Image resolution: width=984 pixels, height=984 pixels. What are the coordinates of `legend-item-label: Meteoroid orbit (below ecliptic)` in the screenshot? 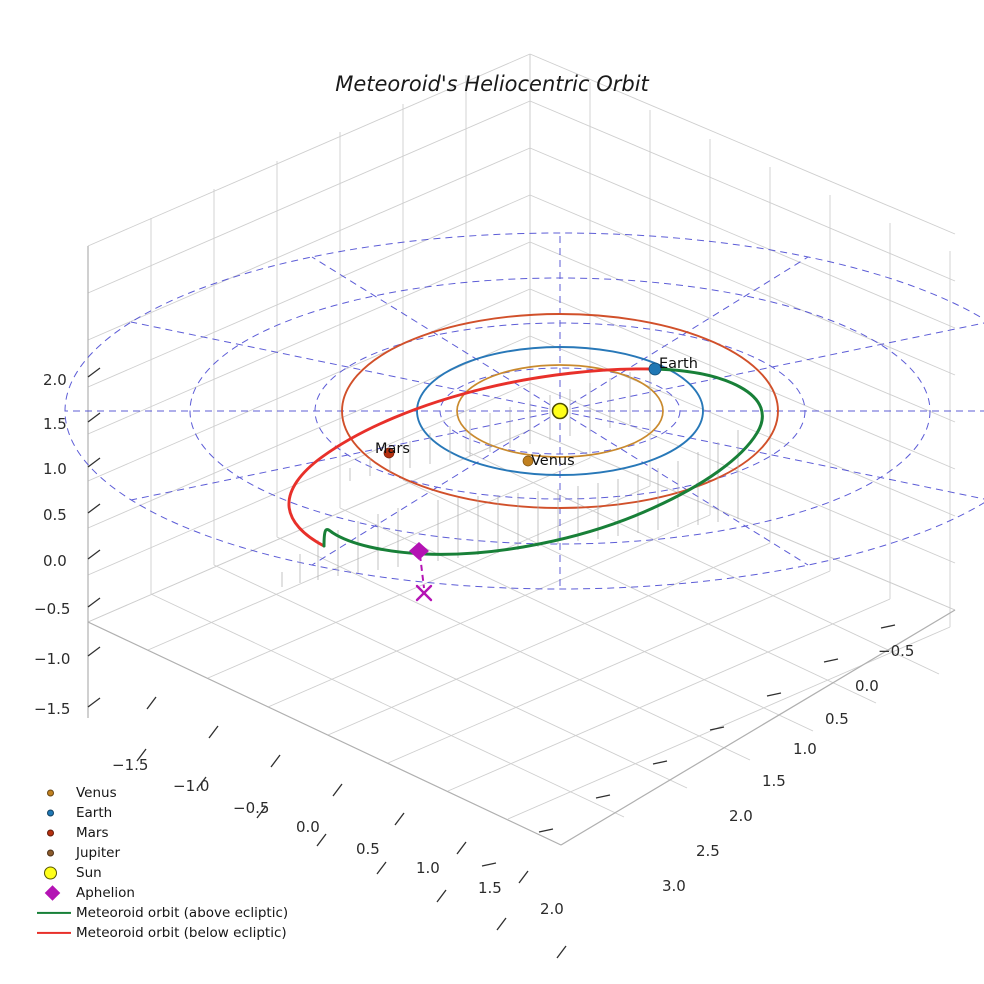 It's located at (181, 933).